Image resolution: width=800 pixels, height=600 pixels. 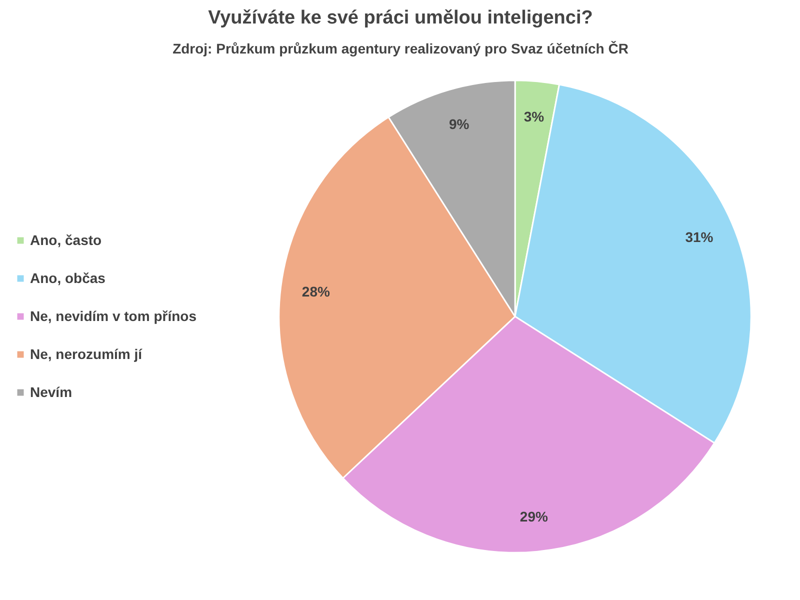 I want to click on data-label: 29%, so click(x=534, y=516).